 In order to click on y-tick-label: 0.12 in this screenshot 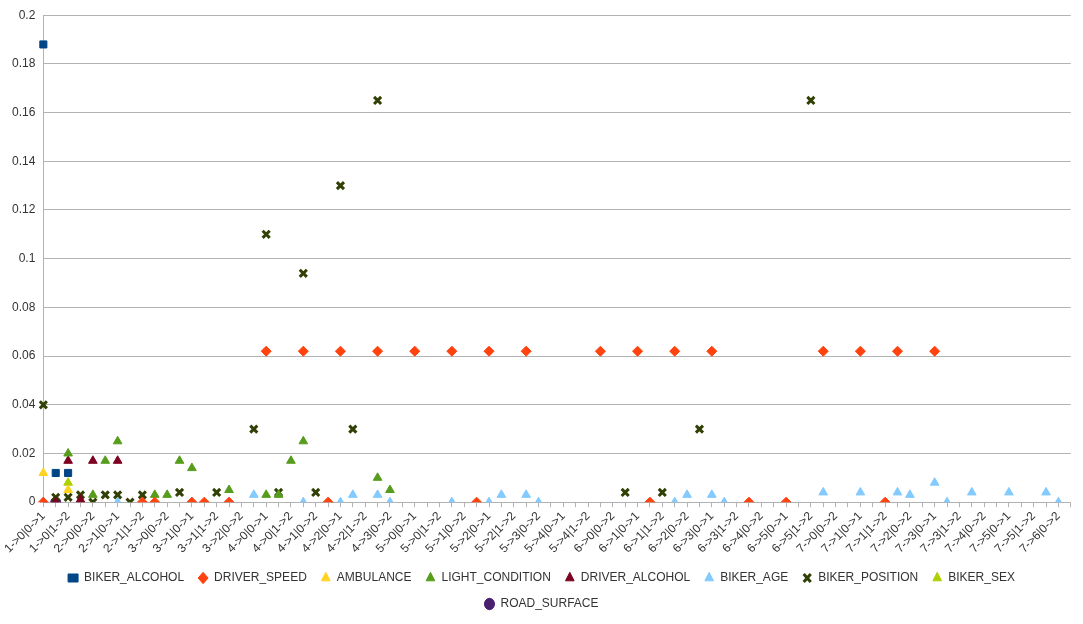, I will do `click(24, 209)`.